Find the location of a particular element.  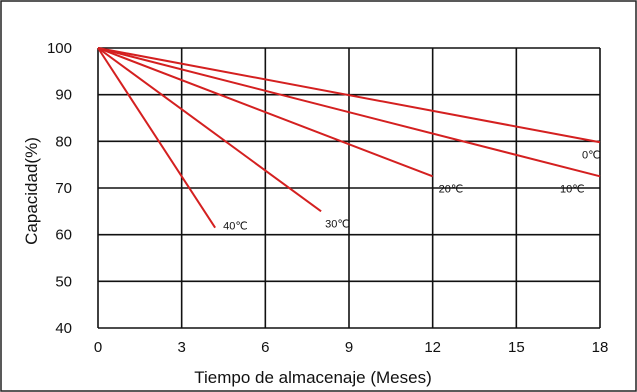

y-tick-label: 80 is located at coordinates (63, 141).